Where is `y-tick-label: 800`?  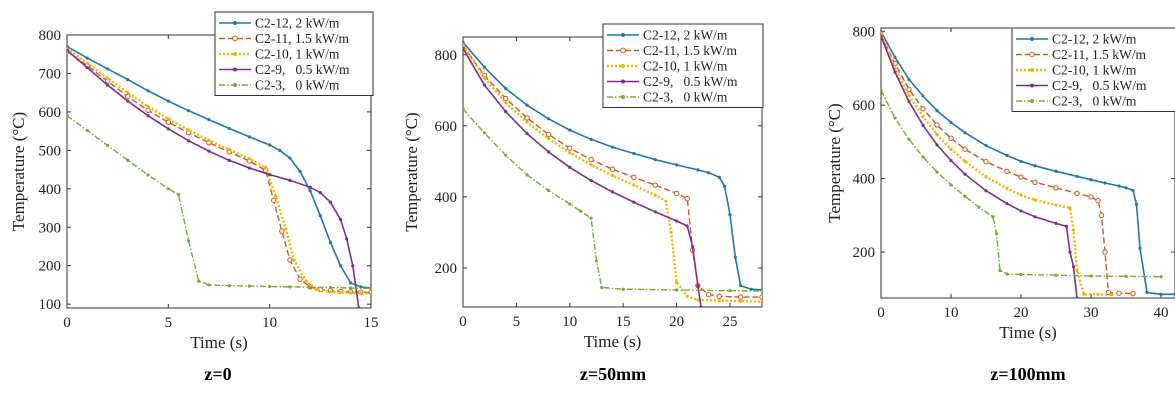
y-tick-label: 800 is located at coordinates (864, 33).